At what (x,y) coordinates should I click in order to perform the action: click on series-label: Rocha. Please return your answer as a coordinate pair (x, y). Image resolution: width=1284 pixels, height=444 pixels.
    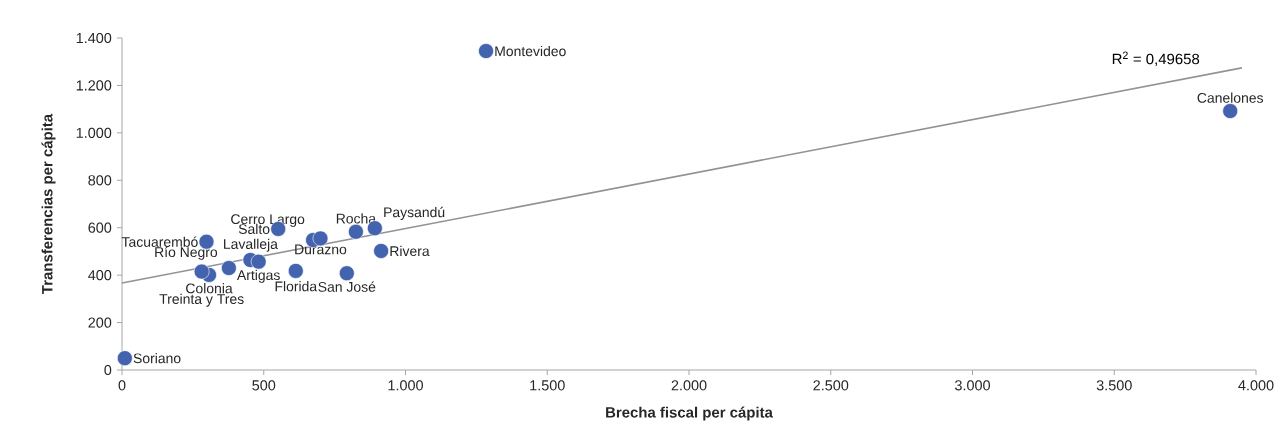
    Looking at the image, I should click on (356, 218).